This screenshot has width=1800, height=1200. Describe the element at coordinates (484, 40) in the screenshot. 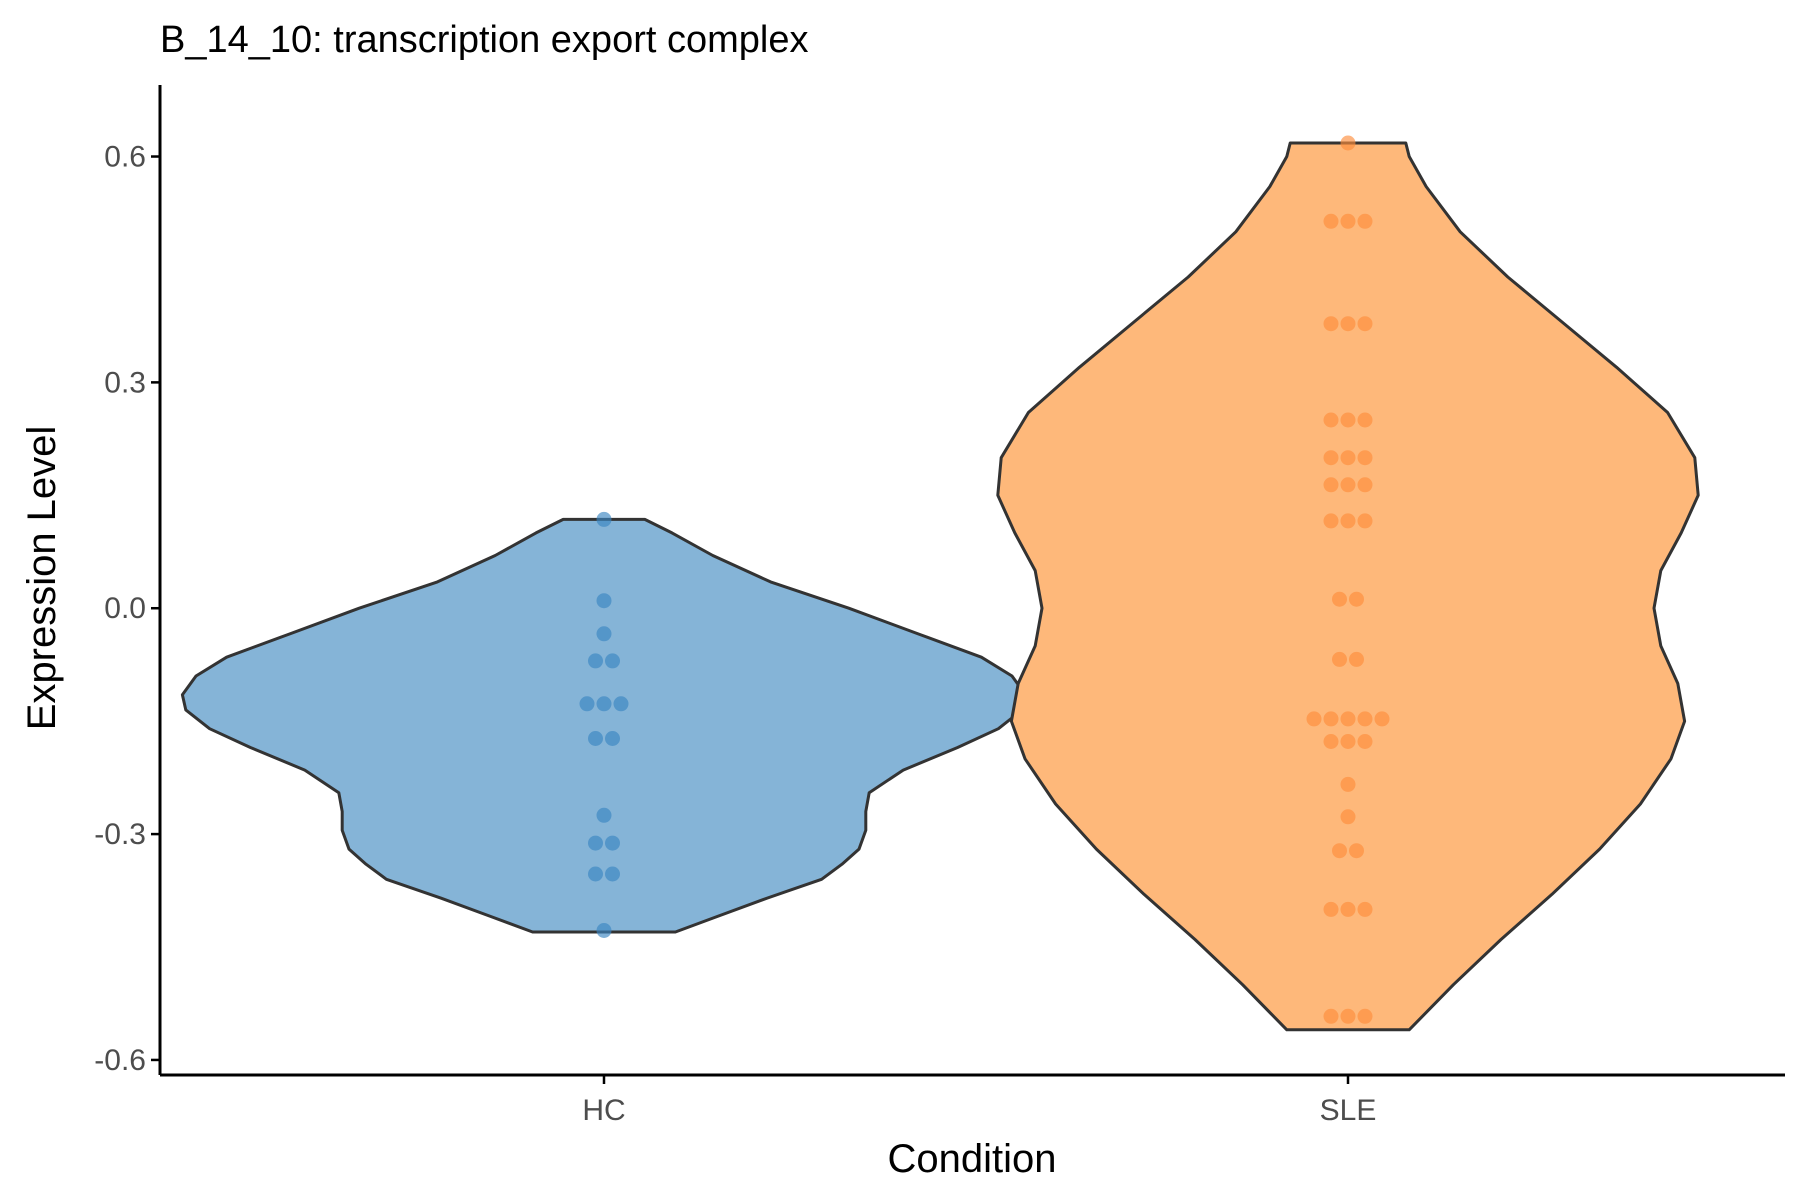

I see `chart-title: B_14_10: transcription export complex` at that location.